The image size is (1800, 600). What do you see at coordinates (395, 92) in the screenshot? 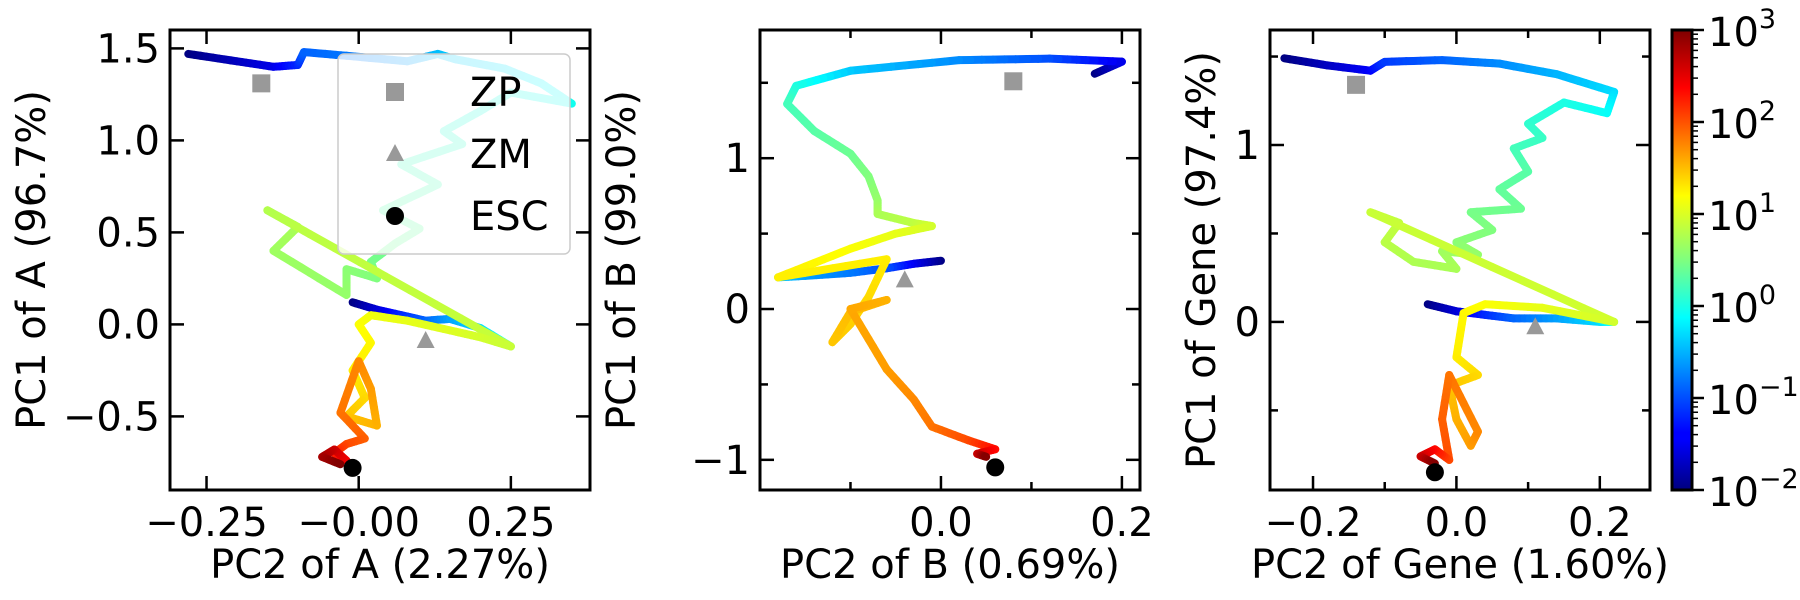
I see `legend-zp-marker` at bounding box center [395, 92].